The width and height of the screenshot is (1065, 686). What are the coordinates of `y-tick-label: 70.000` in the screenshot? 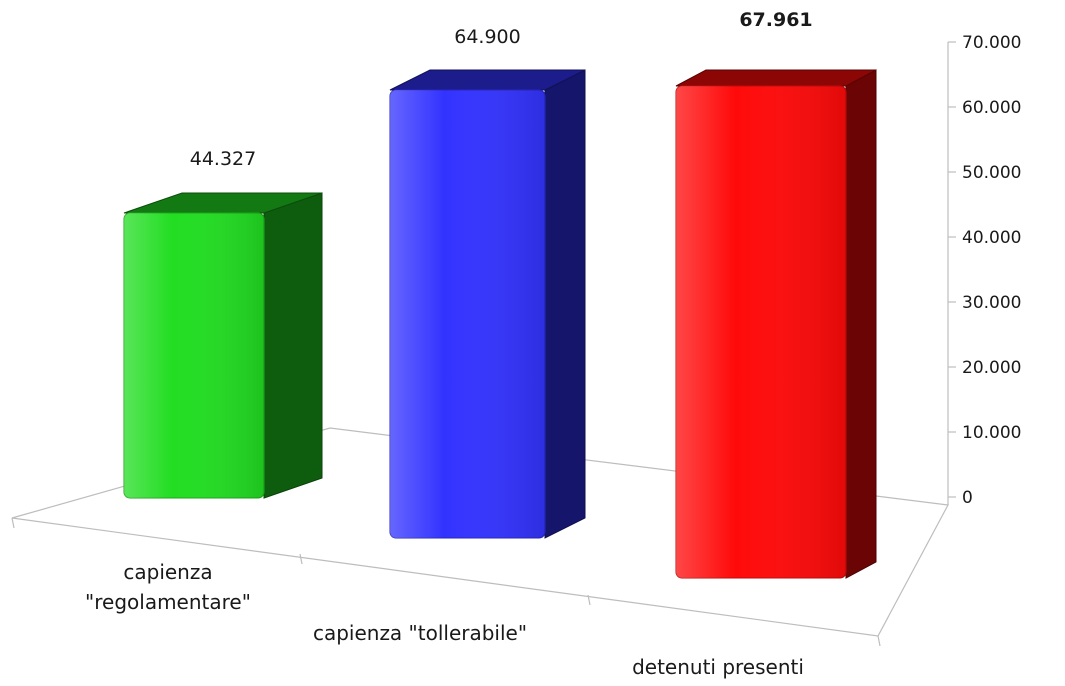 It's located at (991, 43).